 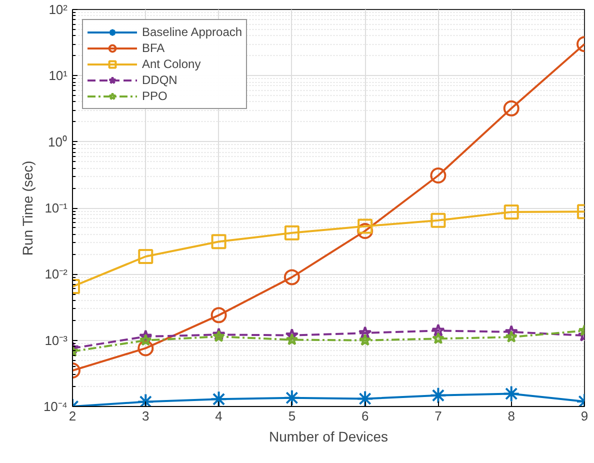 What do you see at coordinates (192, 32) in the screenshot?
I see `legend-label: Baseline Approach` at bounding box center [192, 32].